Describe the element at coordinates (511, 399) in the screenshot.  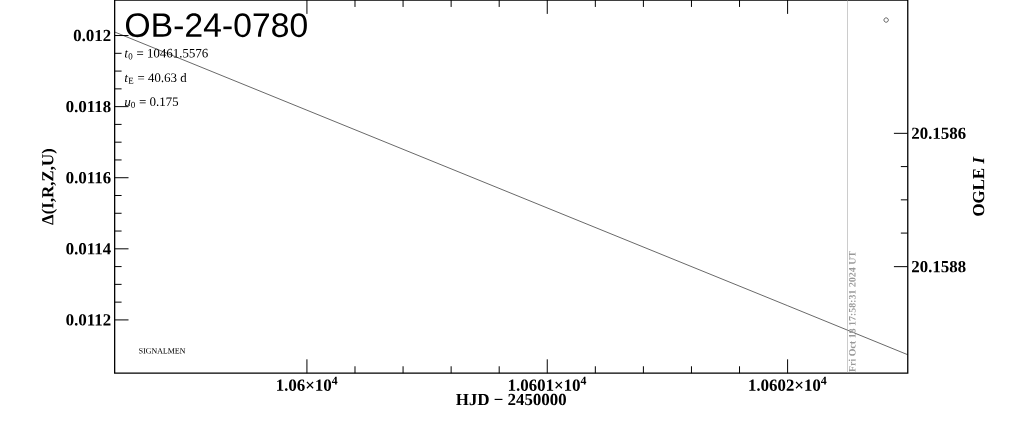
I see `x-axis-title: HJD − 2450000` at that location.